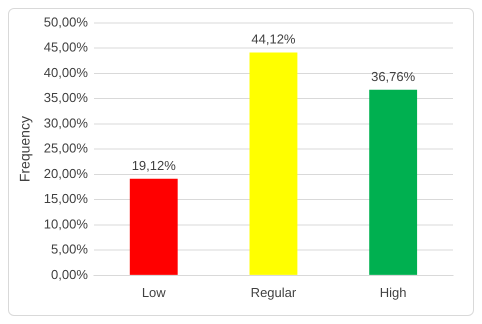 This screenshot has height=324, width=482. What do you see at coordinates (66, 98) in the screenshot?
I see `y-tick-label: 35,00%` at bounding box center [66, 98].